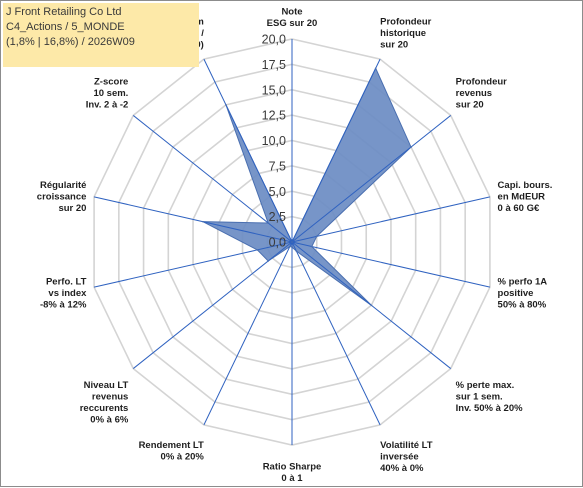 The width and height of the screenshot is (583, 488). What do you see at coordinates (277, 192) in the screenshot?
I see `tick-label: 5,0` at bounding box center [277, 192].